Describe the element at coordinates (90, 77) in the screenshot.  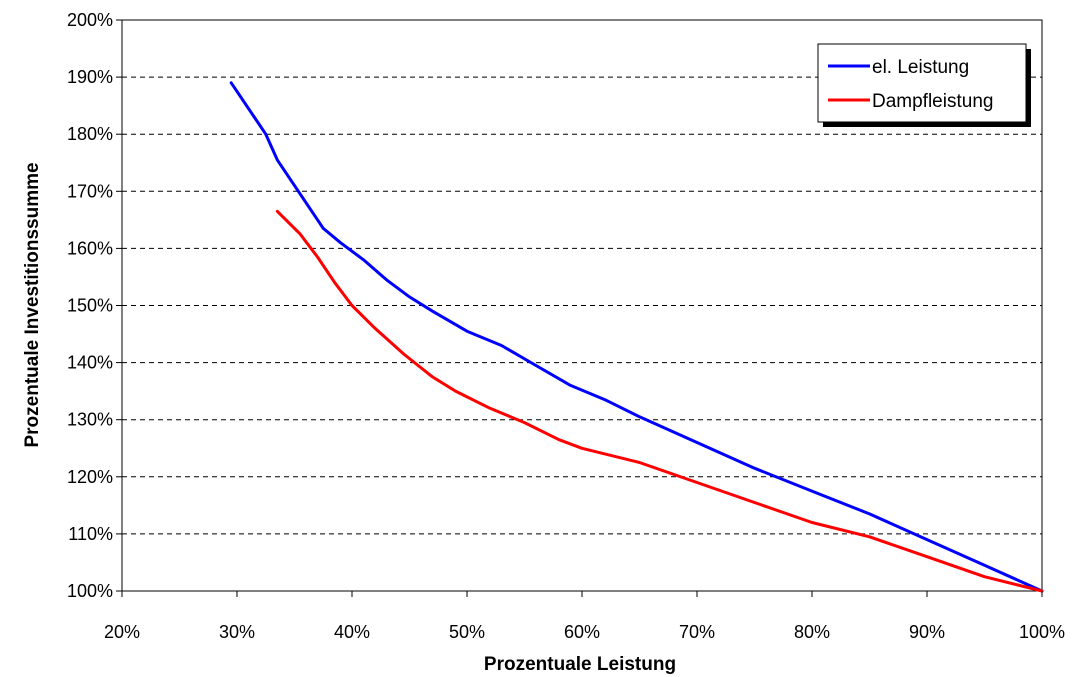
I see `y-tick-label: 190%` at that location.